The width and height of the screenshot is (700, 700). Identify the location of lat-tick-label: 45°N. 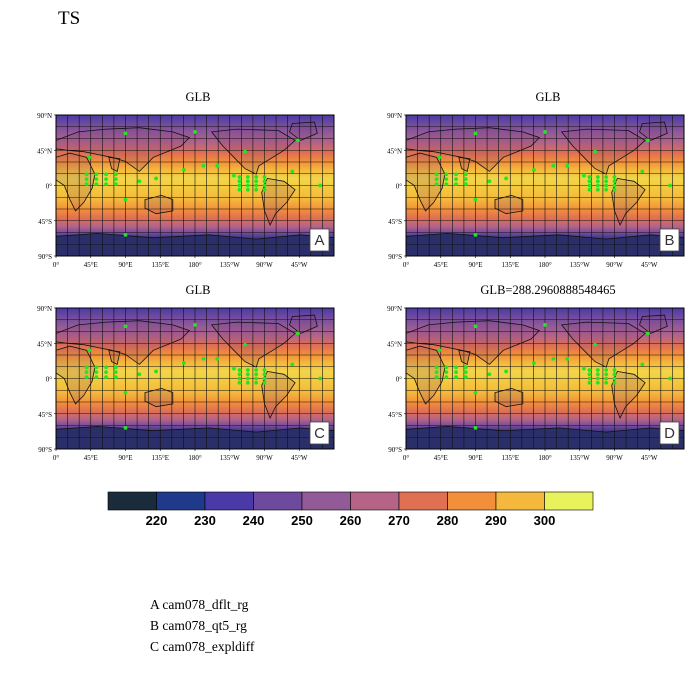
(44, 344).